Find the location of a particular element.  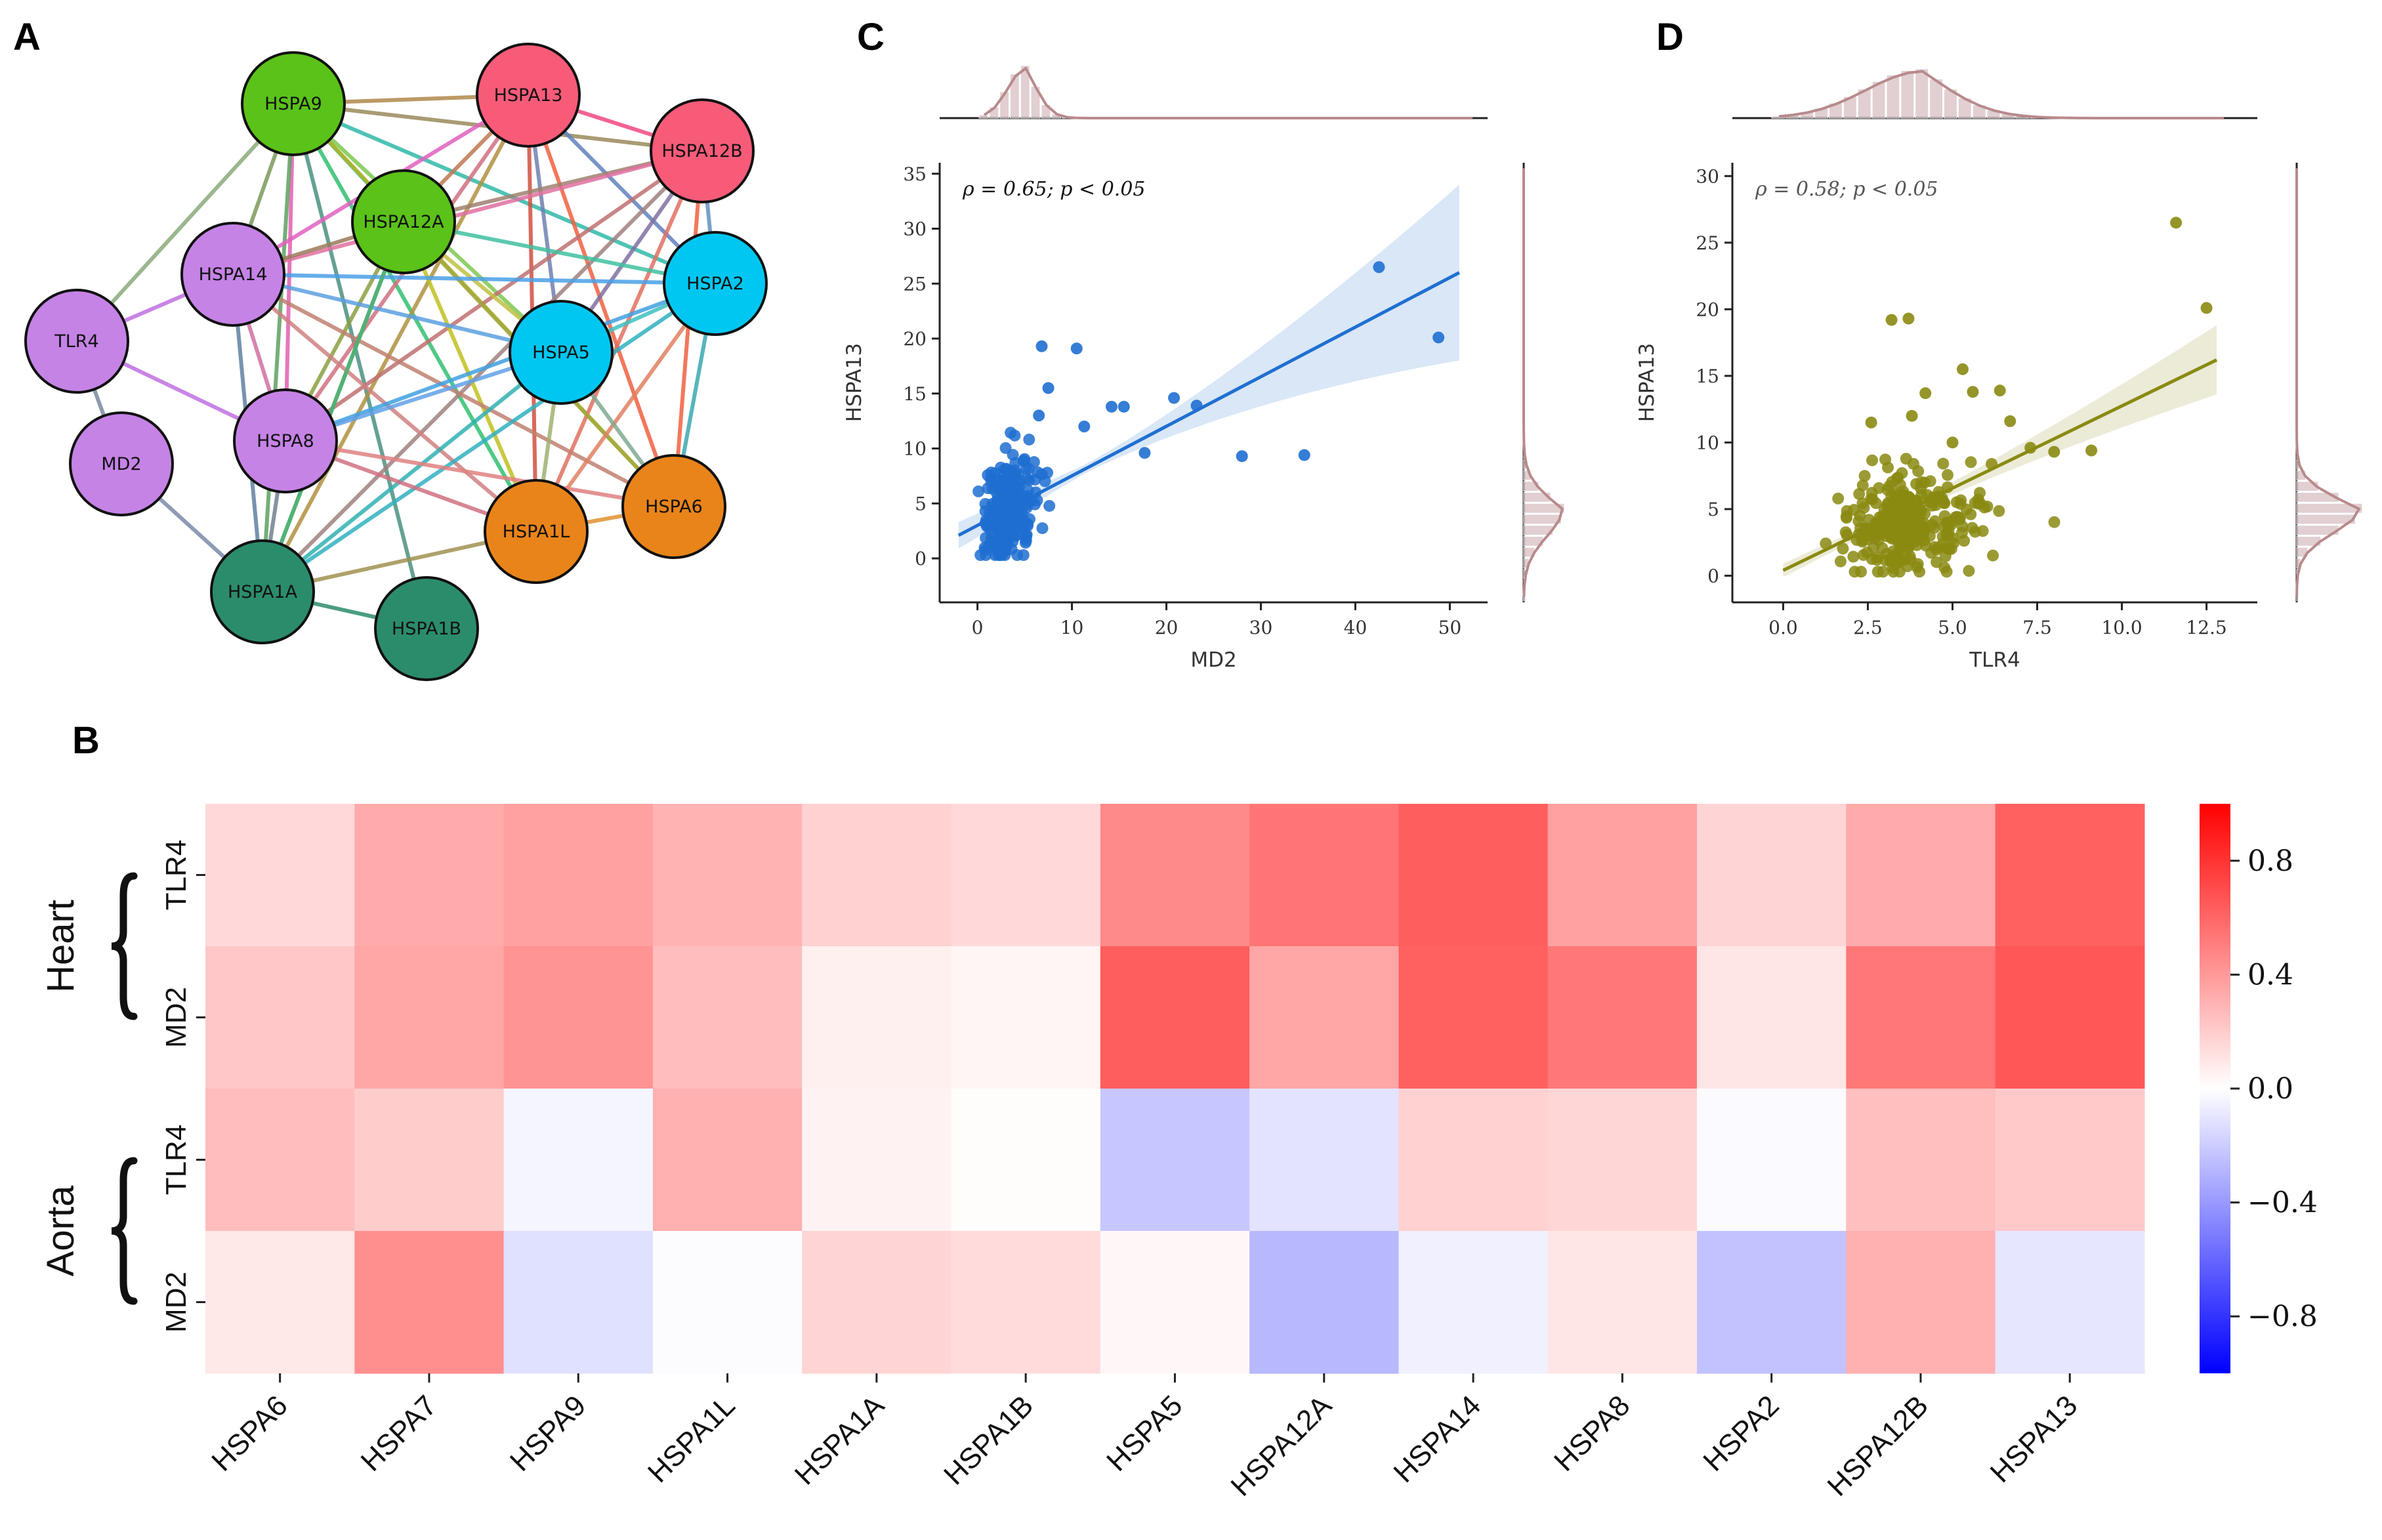

edge-hspa9-hspa1a is located at coordinates (278, 348).